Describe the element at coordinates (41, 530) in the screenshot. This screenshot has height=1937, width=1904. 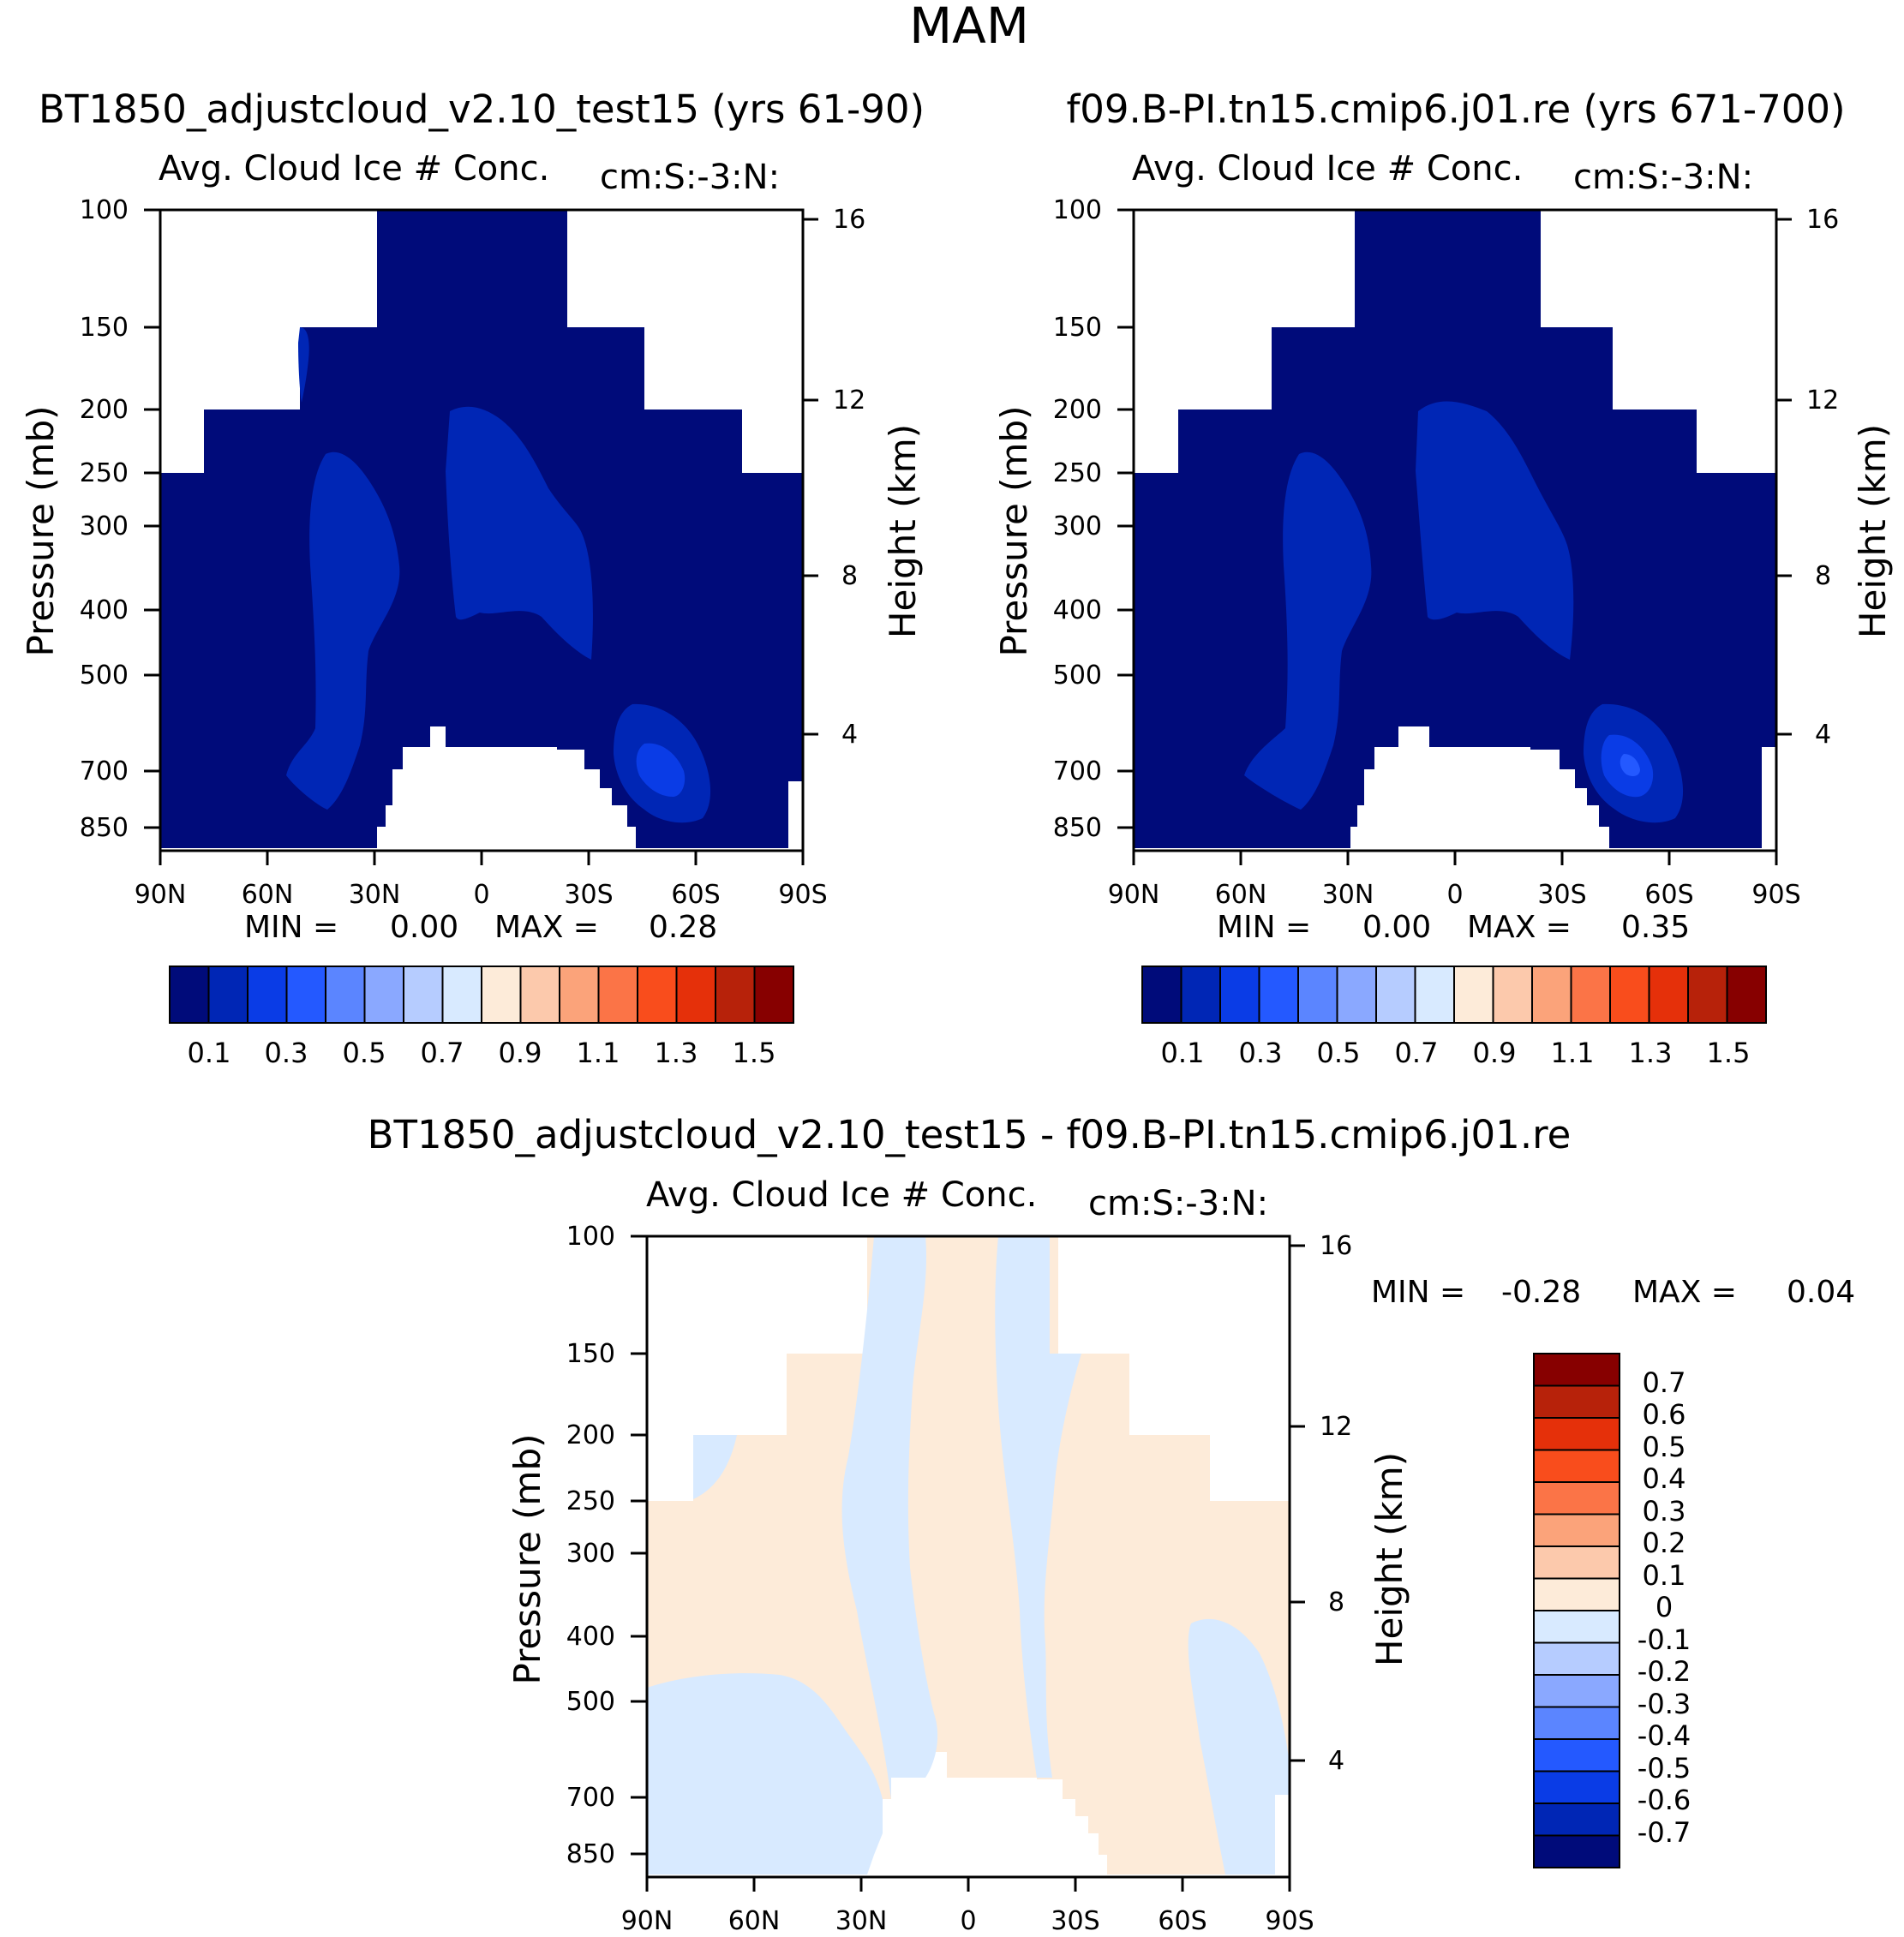
I see `y-axis-label-left: Pressure (mb)` at that location.